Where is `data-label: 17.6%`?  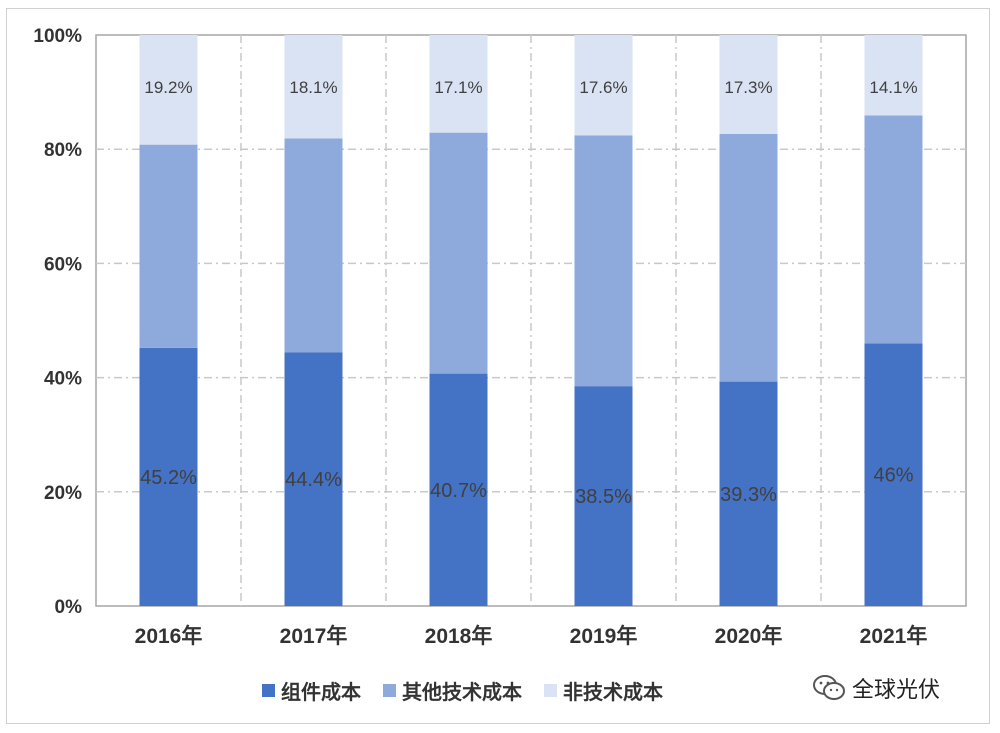 data-label: 17.6% is located at coordinates (603, 87).